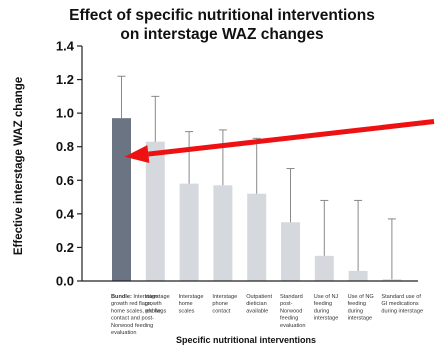  Describe the element at coordinates (65, 46) in the screenshot. I see `y-tick-label: 1.4` at that location.